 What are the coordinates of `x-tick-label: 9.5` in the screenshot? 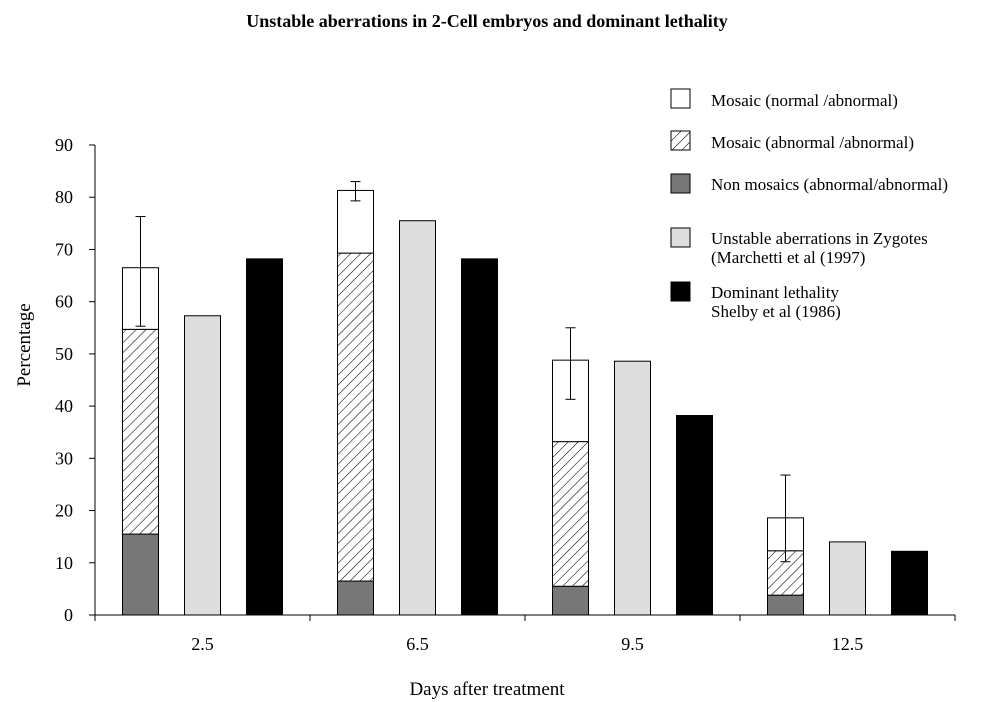 It's located at (632, 644).